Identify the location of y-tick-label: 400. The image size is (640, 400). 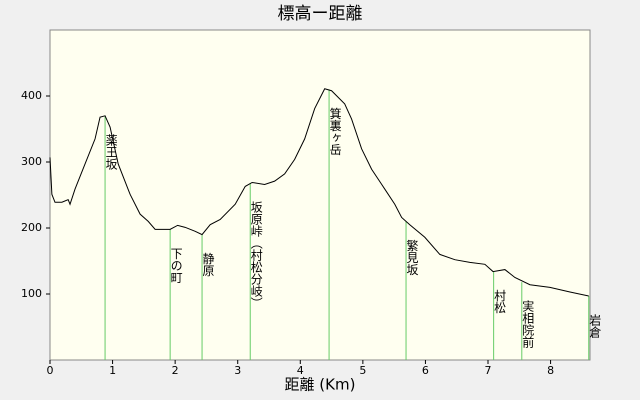
(31, 95).